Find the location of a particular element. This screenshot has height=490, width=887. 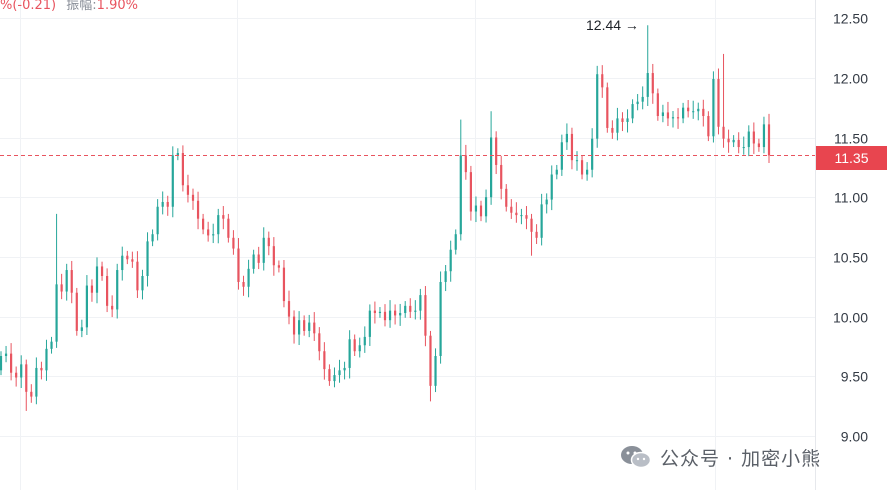

peak-price-label: 12.44 → is located at coordinates (612, 25).